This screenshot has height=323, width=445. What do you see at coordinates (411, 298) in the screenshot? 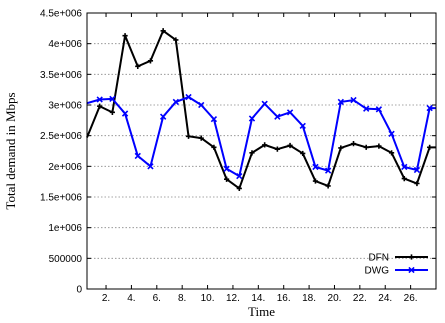
I see `x-tick-label: 26.` at bounding box center [411, 298].